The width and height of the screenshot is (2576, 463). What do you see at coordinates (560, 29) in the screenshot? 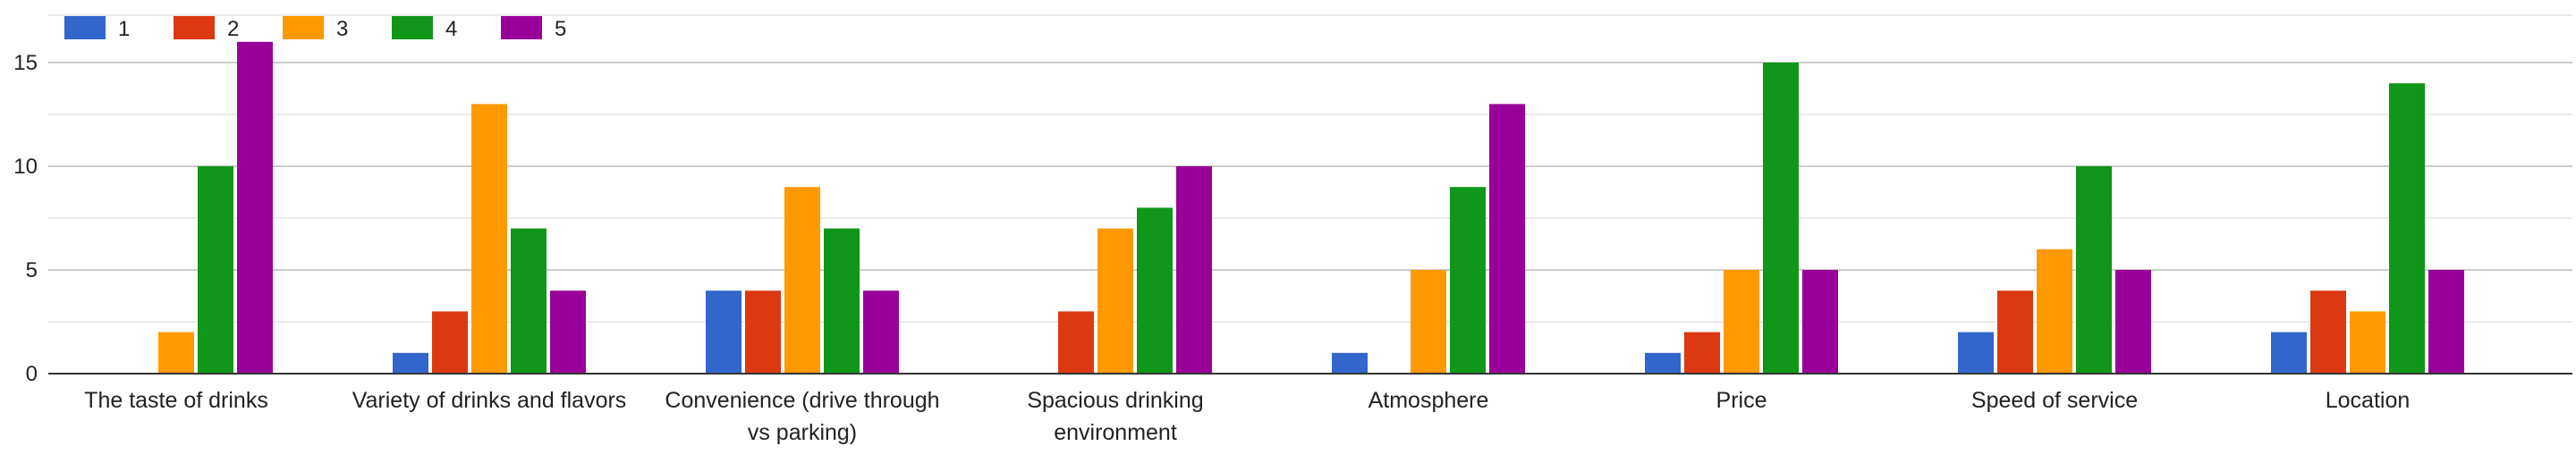
I see `legend-label-5: 5` at bounding box center [560, 29].